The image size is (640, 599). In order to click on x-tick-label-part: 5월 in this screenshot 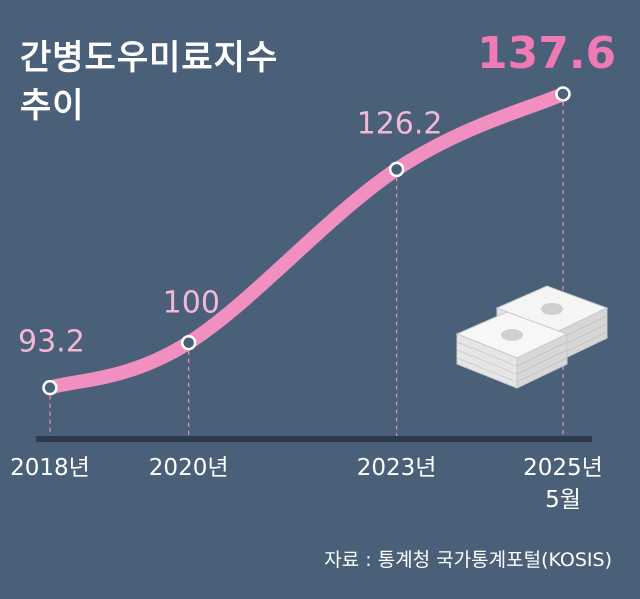, I will do `click(563, 500)`.